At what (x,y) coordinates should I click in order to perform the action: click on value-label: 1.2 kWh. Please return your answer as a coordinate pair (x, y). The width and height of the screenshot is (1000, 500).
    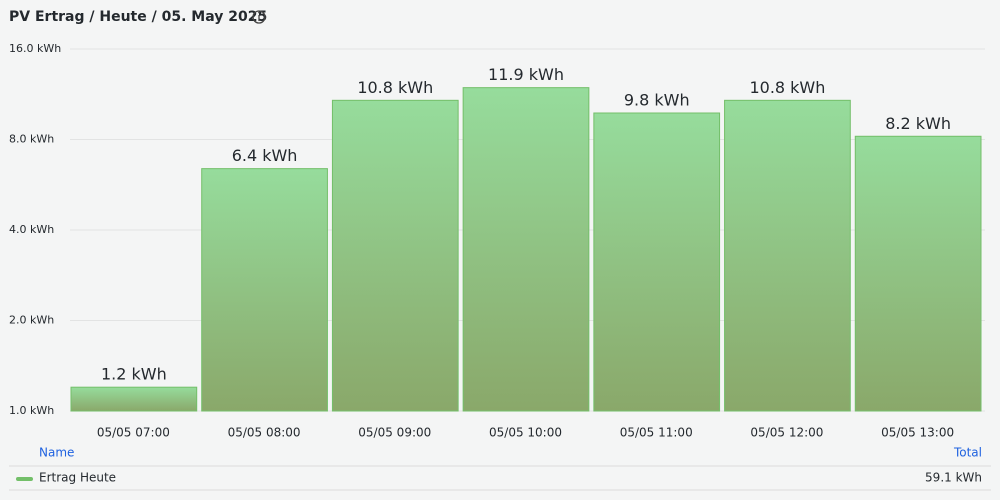
    Looking at the image, I should click on (134, 374).